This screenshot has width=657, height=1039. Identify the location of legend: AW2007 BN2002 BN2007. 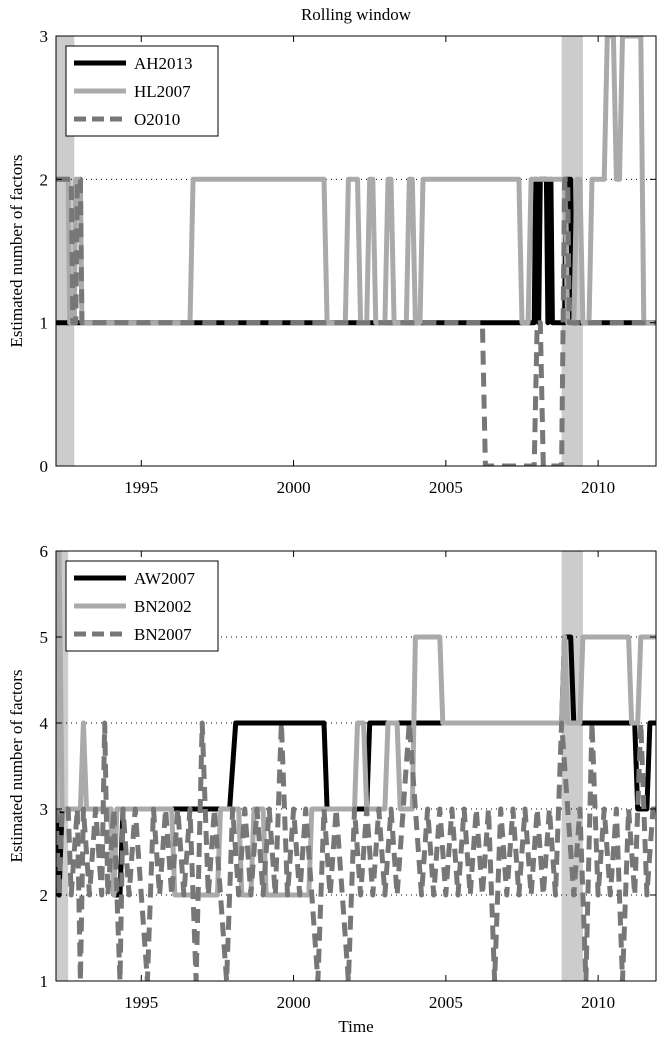
(142, 606).